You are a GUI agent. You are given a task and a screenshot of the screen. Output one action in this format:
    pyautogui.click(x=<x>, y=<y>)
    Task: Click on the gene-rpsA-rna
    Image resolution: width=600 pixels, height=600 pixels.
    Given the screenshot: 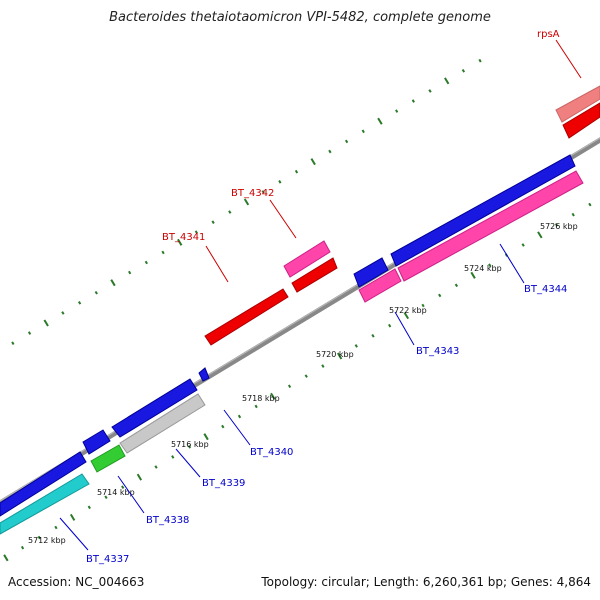 What is the action you would take?
    pyautogui.click(x=577, y=104)
    